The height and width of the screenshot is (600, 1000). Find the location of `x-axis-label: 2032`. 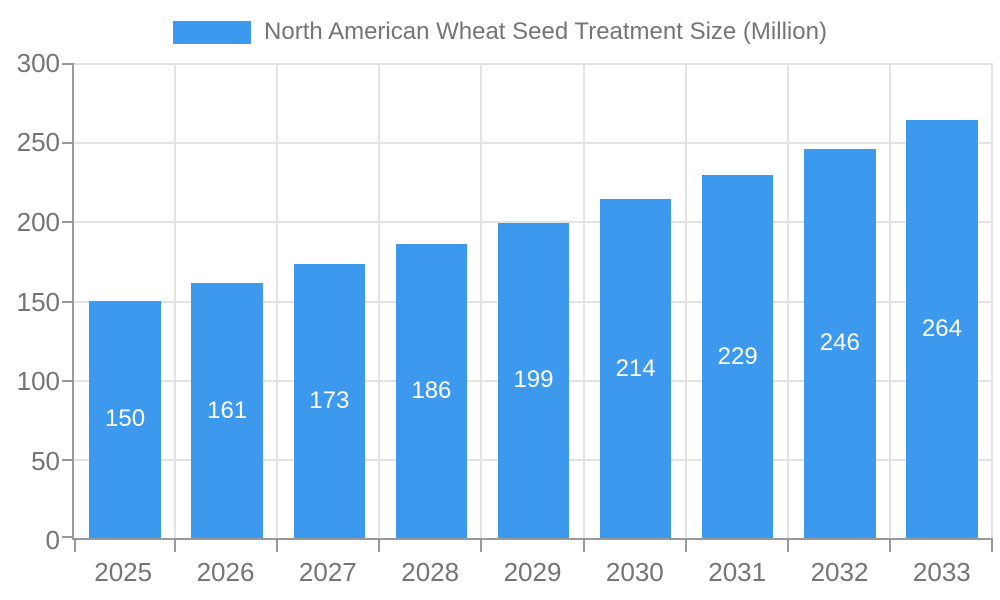

x-axis-label: 2032 is located at coordinates (839, 572).